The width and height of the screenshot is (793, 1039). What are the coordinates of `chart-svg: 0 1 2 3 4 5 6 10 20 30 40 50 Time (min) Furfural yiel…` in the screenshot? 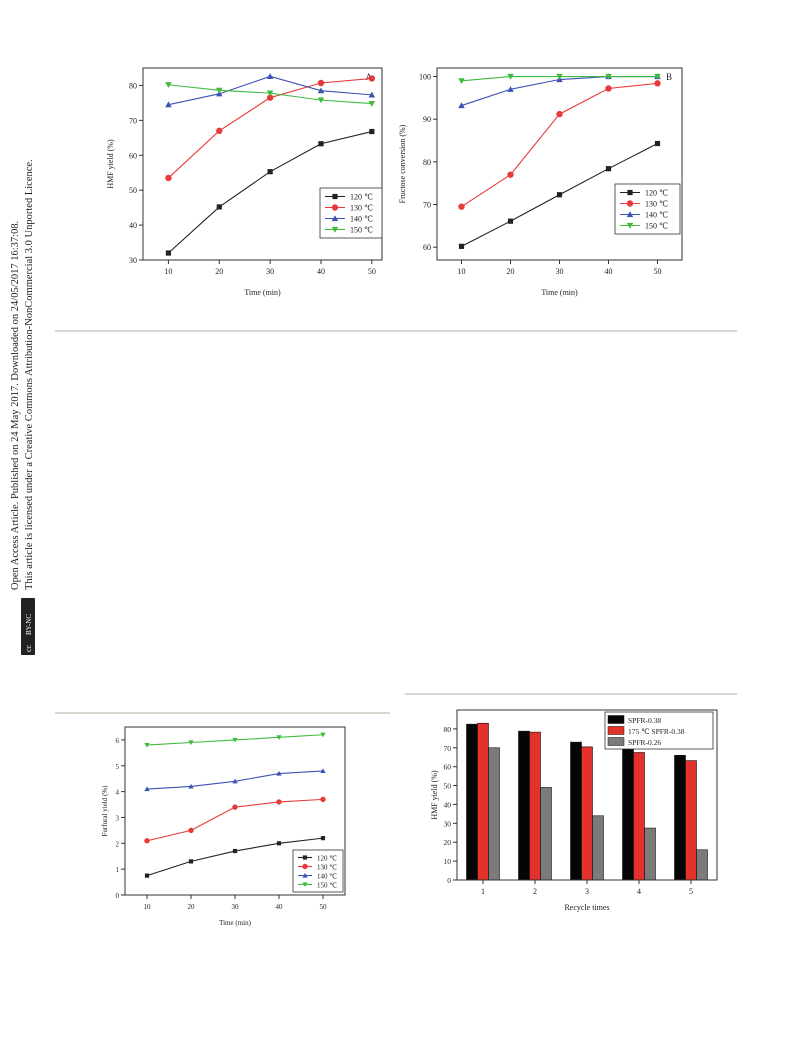 It's located at (223, 826).